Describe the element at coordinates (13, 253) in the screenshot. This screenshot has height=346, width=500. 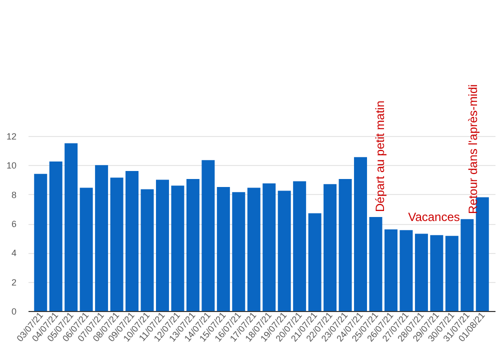
I see `y-tick-label: 4` at that location.